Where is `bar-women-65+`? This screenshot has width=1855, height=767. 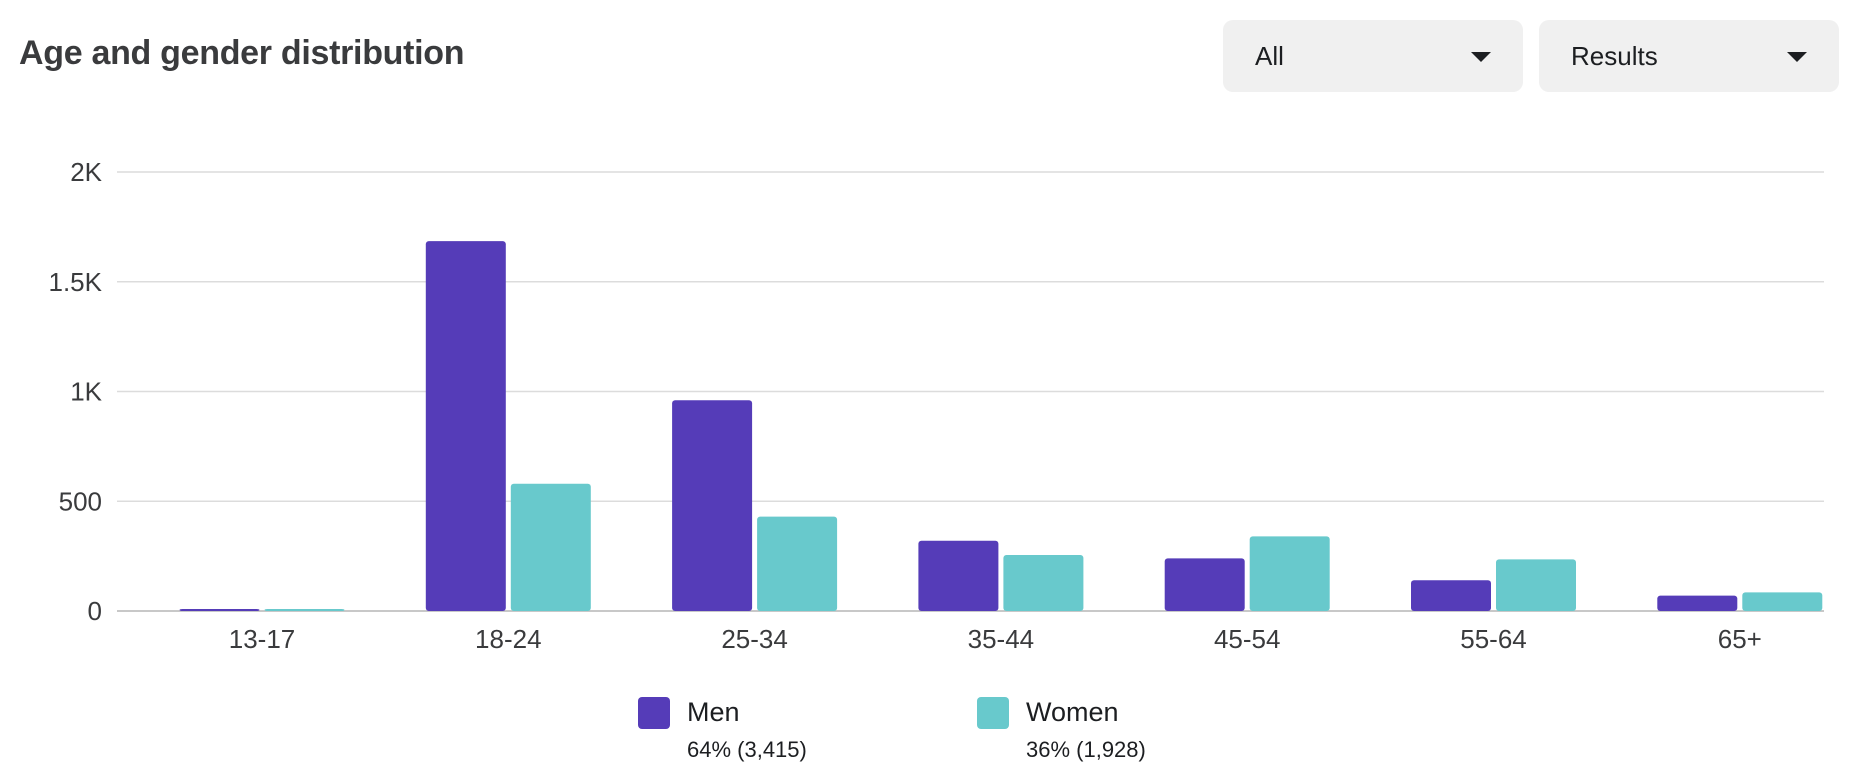
bar-women-65+ is located at coordinates (1782, 601).